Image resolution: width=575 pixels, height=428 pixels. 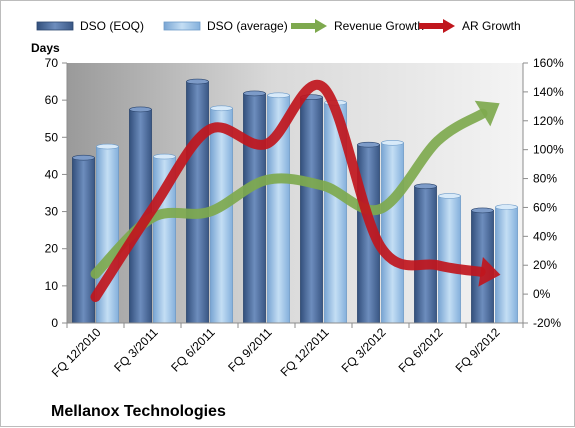 What do you see at coordinates (548, 150) in the screenshot?
I see `right-axis-tick-label: 100%` at bounding box center [548, 150].